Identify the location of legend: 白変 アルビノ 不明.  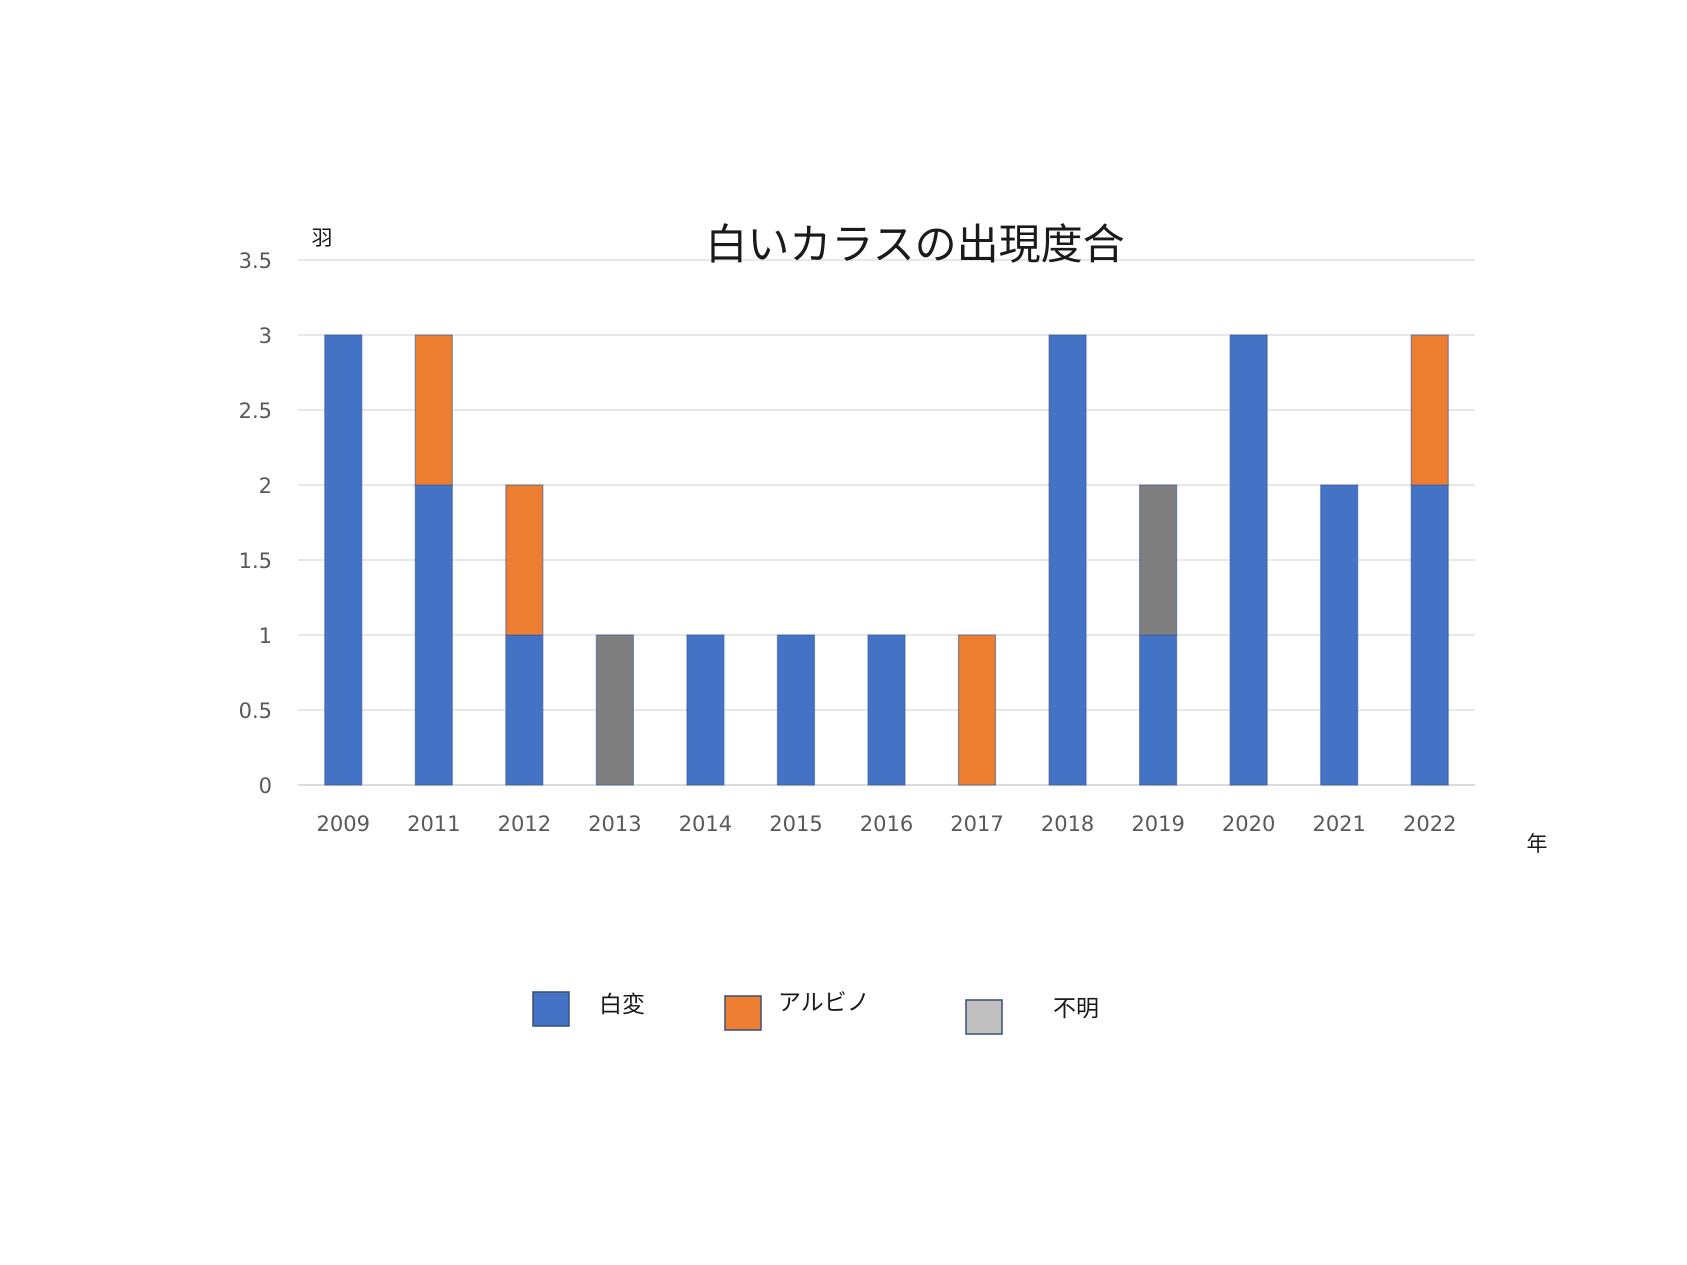
(815, 1012).